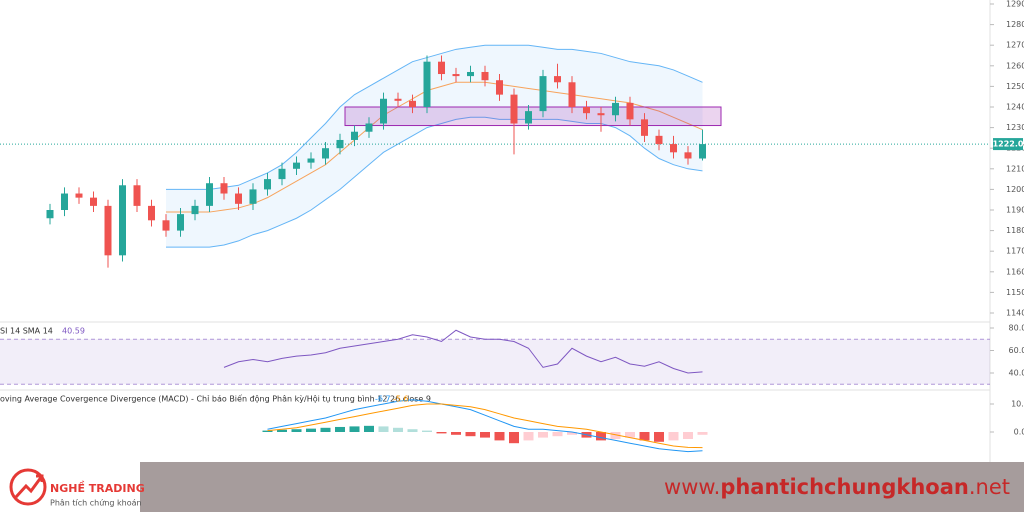 This screenshot has height=516, width=1024. What do you see at coordinates (1015, 24) in the screenshot?
I see `y-tick-label: 1280.0` at bounding box center [1015, 24].